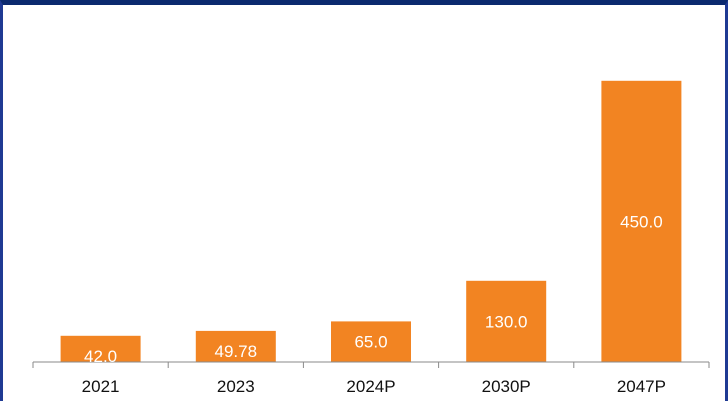 This screenshot has height=401, width=728. I want to click on x-tick-label: 2021, so click(101, 386).